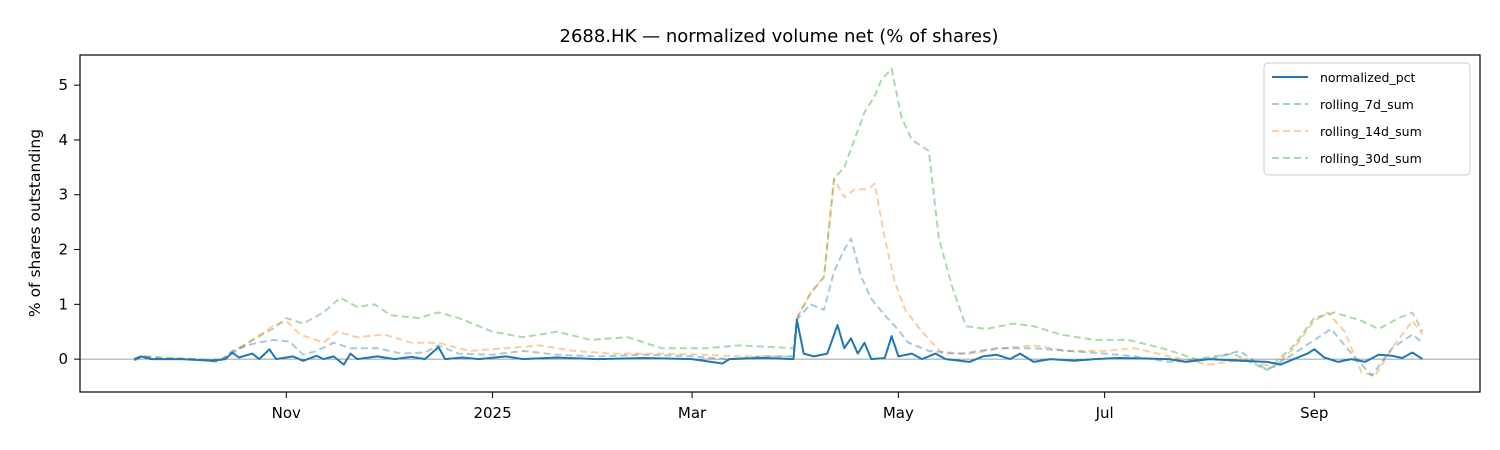  I want to click on y-axis-label: % of shares outstanding, so click(35, 223).